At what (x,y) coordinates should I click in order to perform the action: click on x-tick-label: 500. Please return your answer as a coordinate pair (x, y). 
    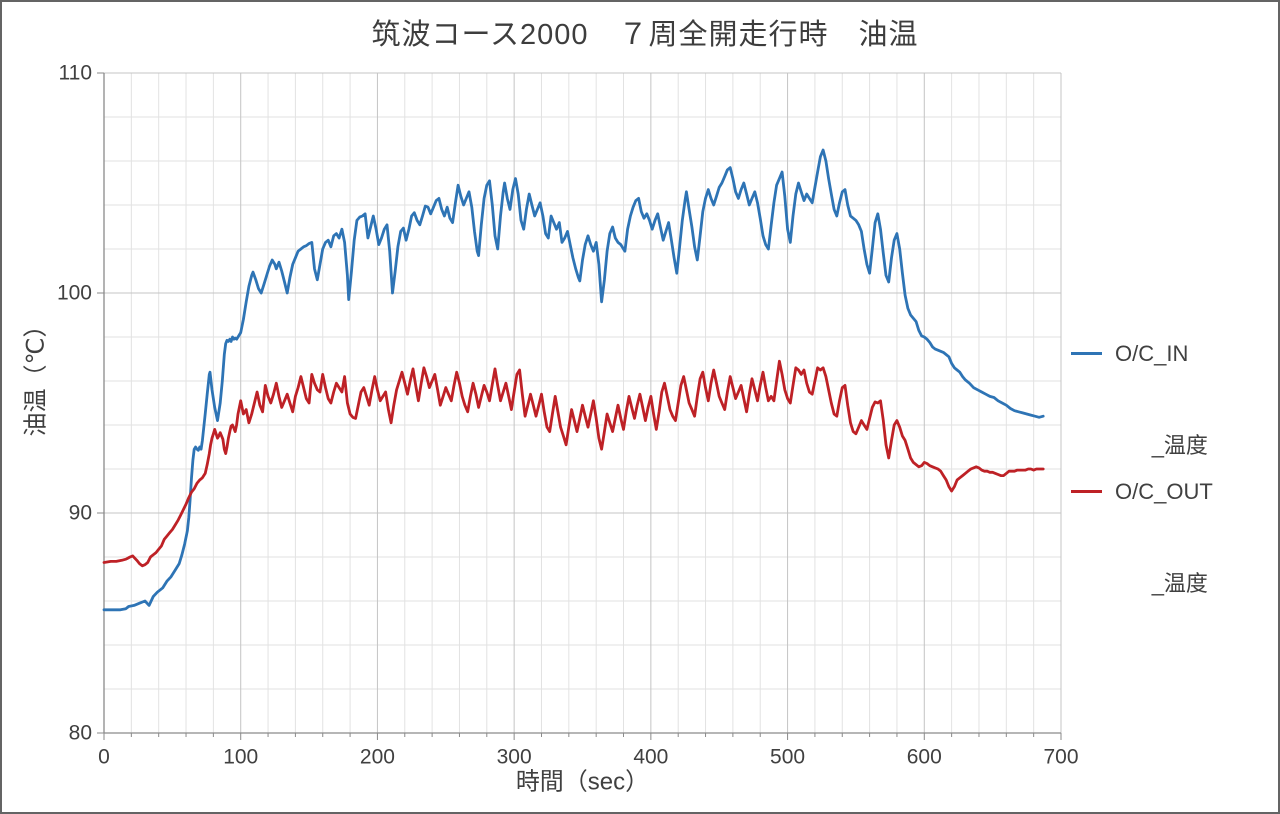
    Looking at the image, I should click on (787, 757).